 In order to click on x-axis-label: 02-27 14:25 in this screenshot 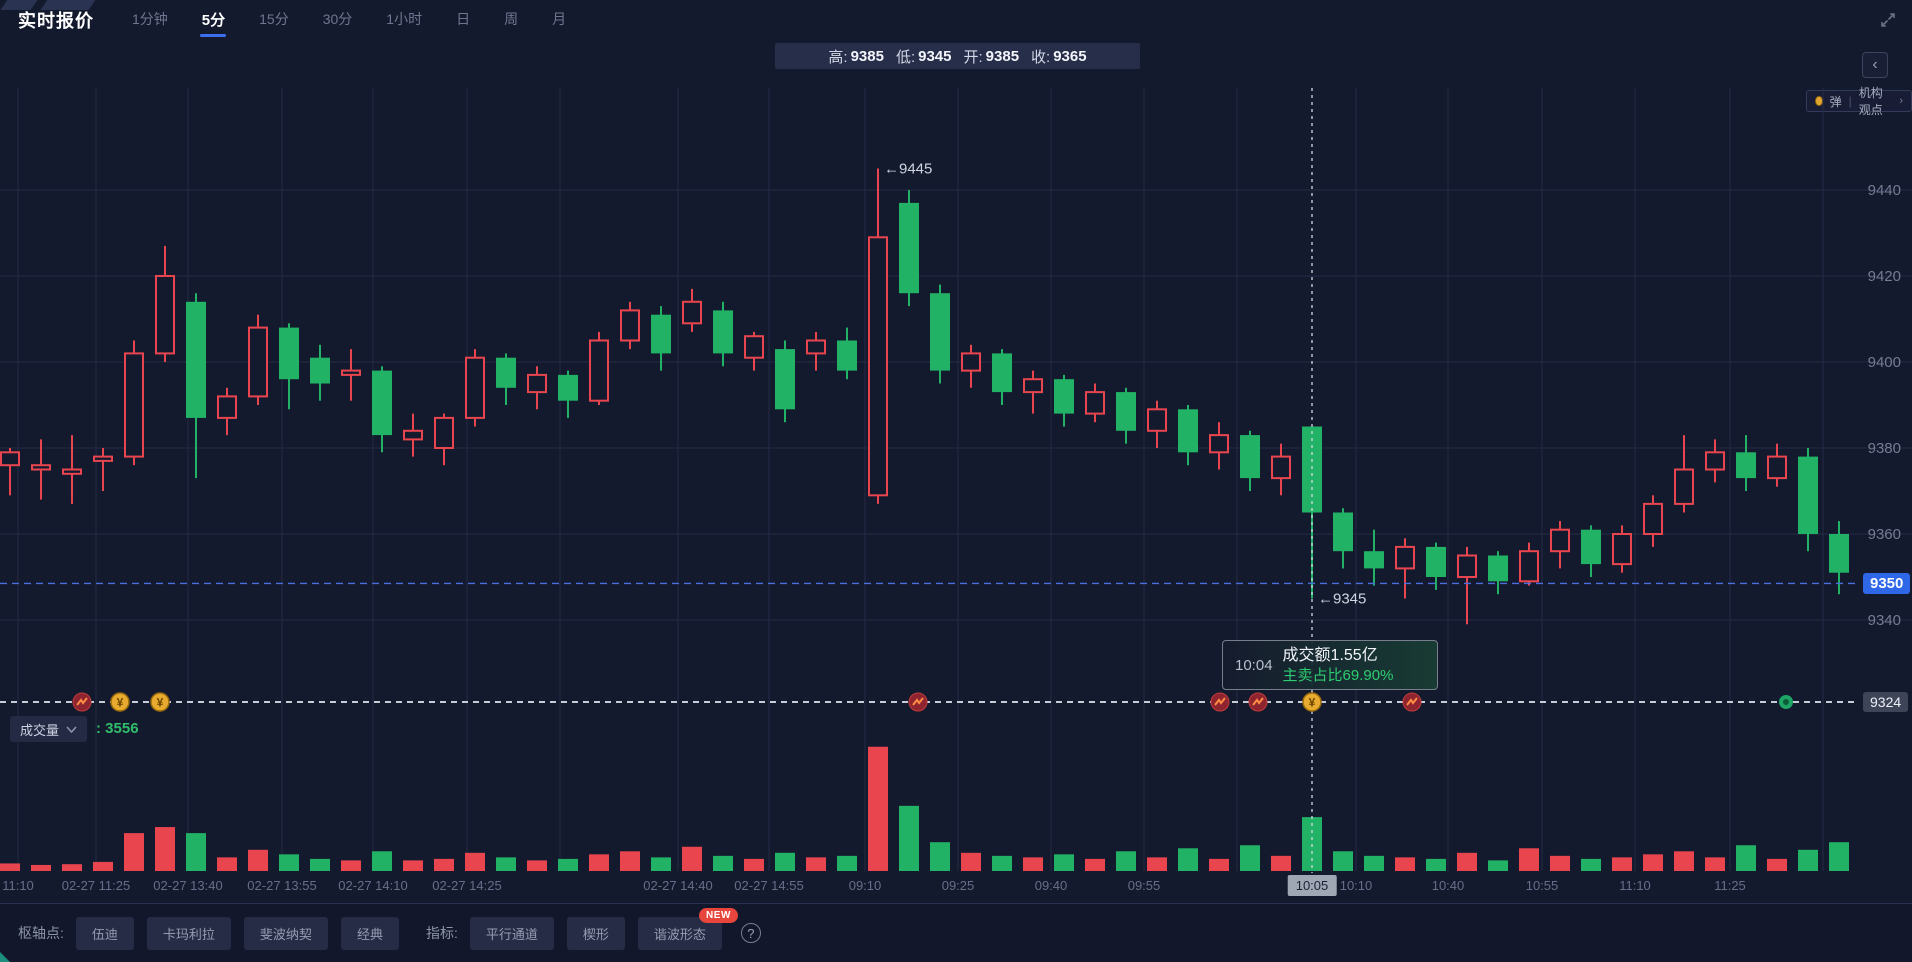, I will do `click(467, 885)`.